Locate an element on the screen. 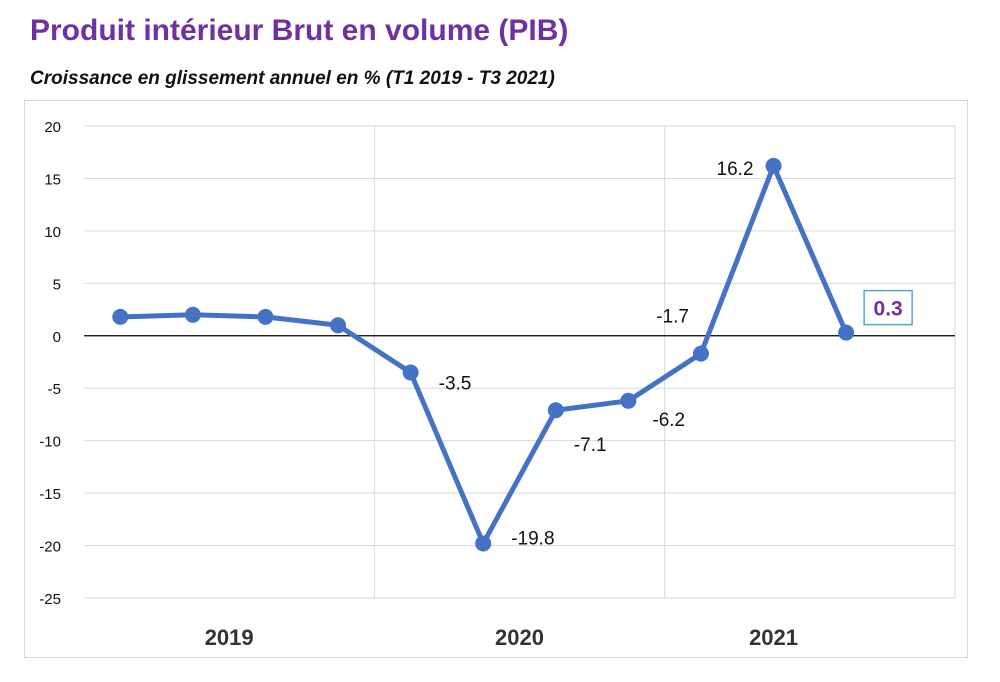 This screenshot has width=1000, height=682. y-tick-label: 20 is located at coordinates (52, 127).